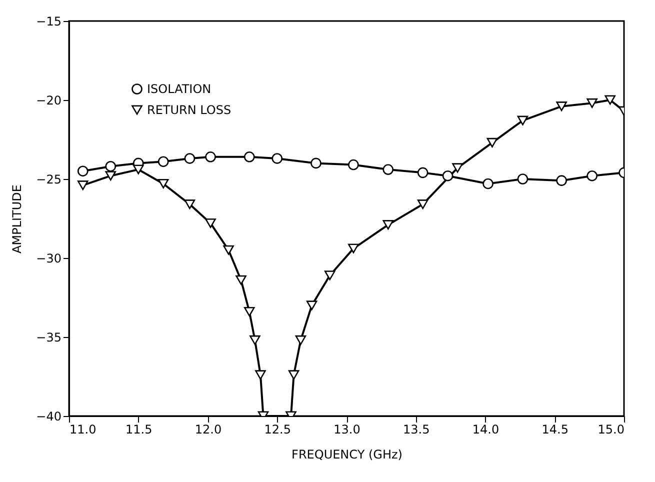 The image size is (655, 482). Describe the element at coordinates (347, 429) in the screenshot. I see `x-tick-label: 13.0` at that location.